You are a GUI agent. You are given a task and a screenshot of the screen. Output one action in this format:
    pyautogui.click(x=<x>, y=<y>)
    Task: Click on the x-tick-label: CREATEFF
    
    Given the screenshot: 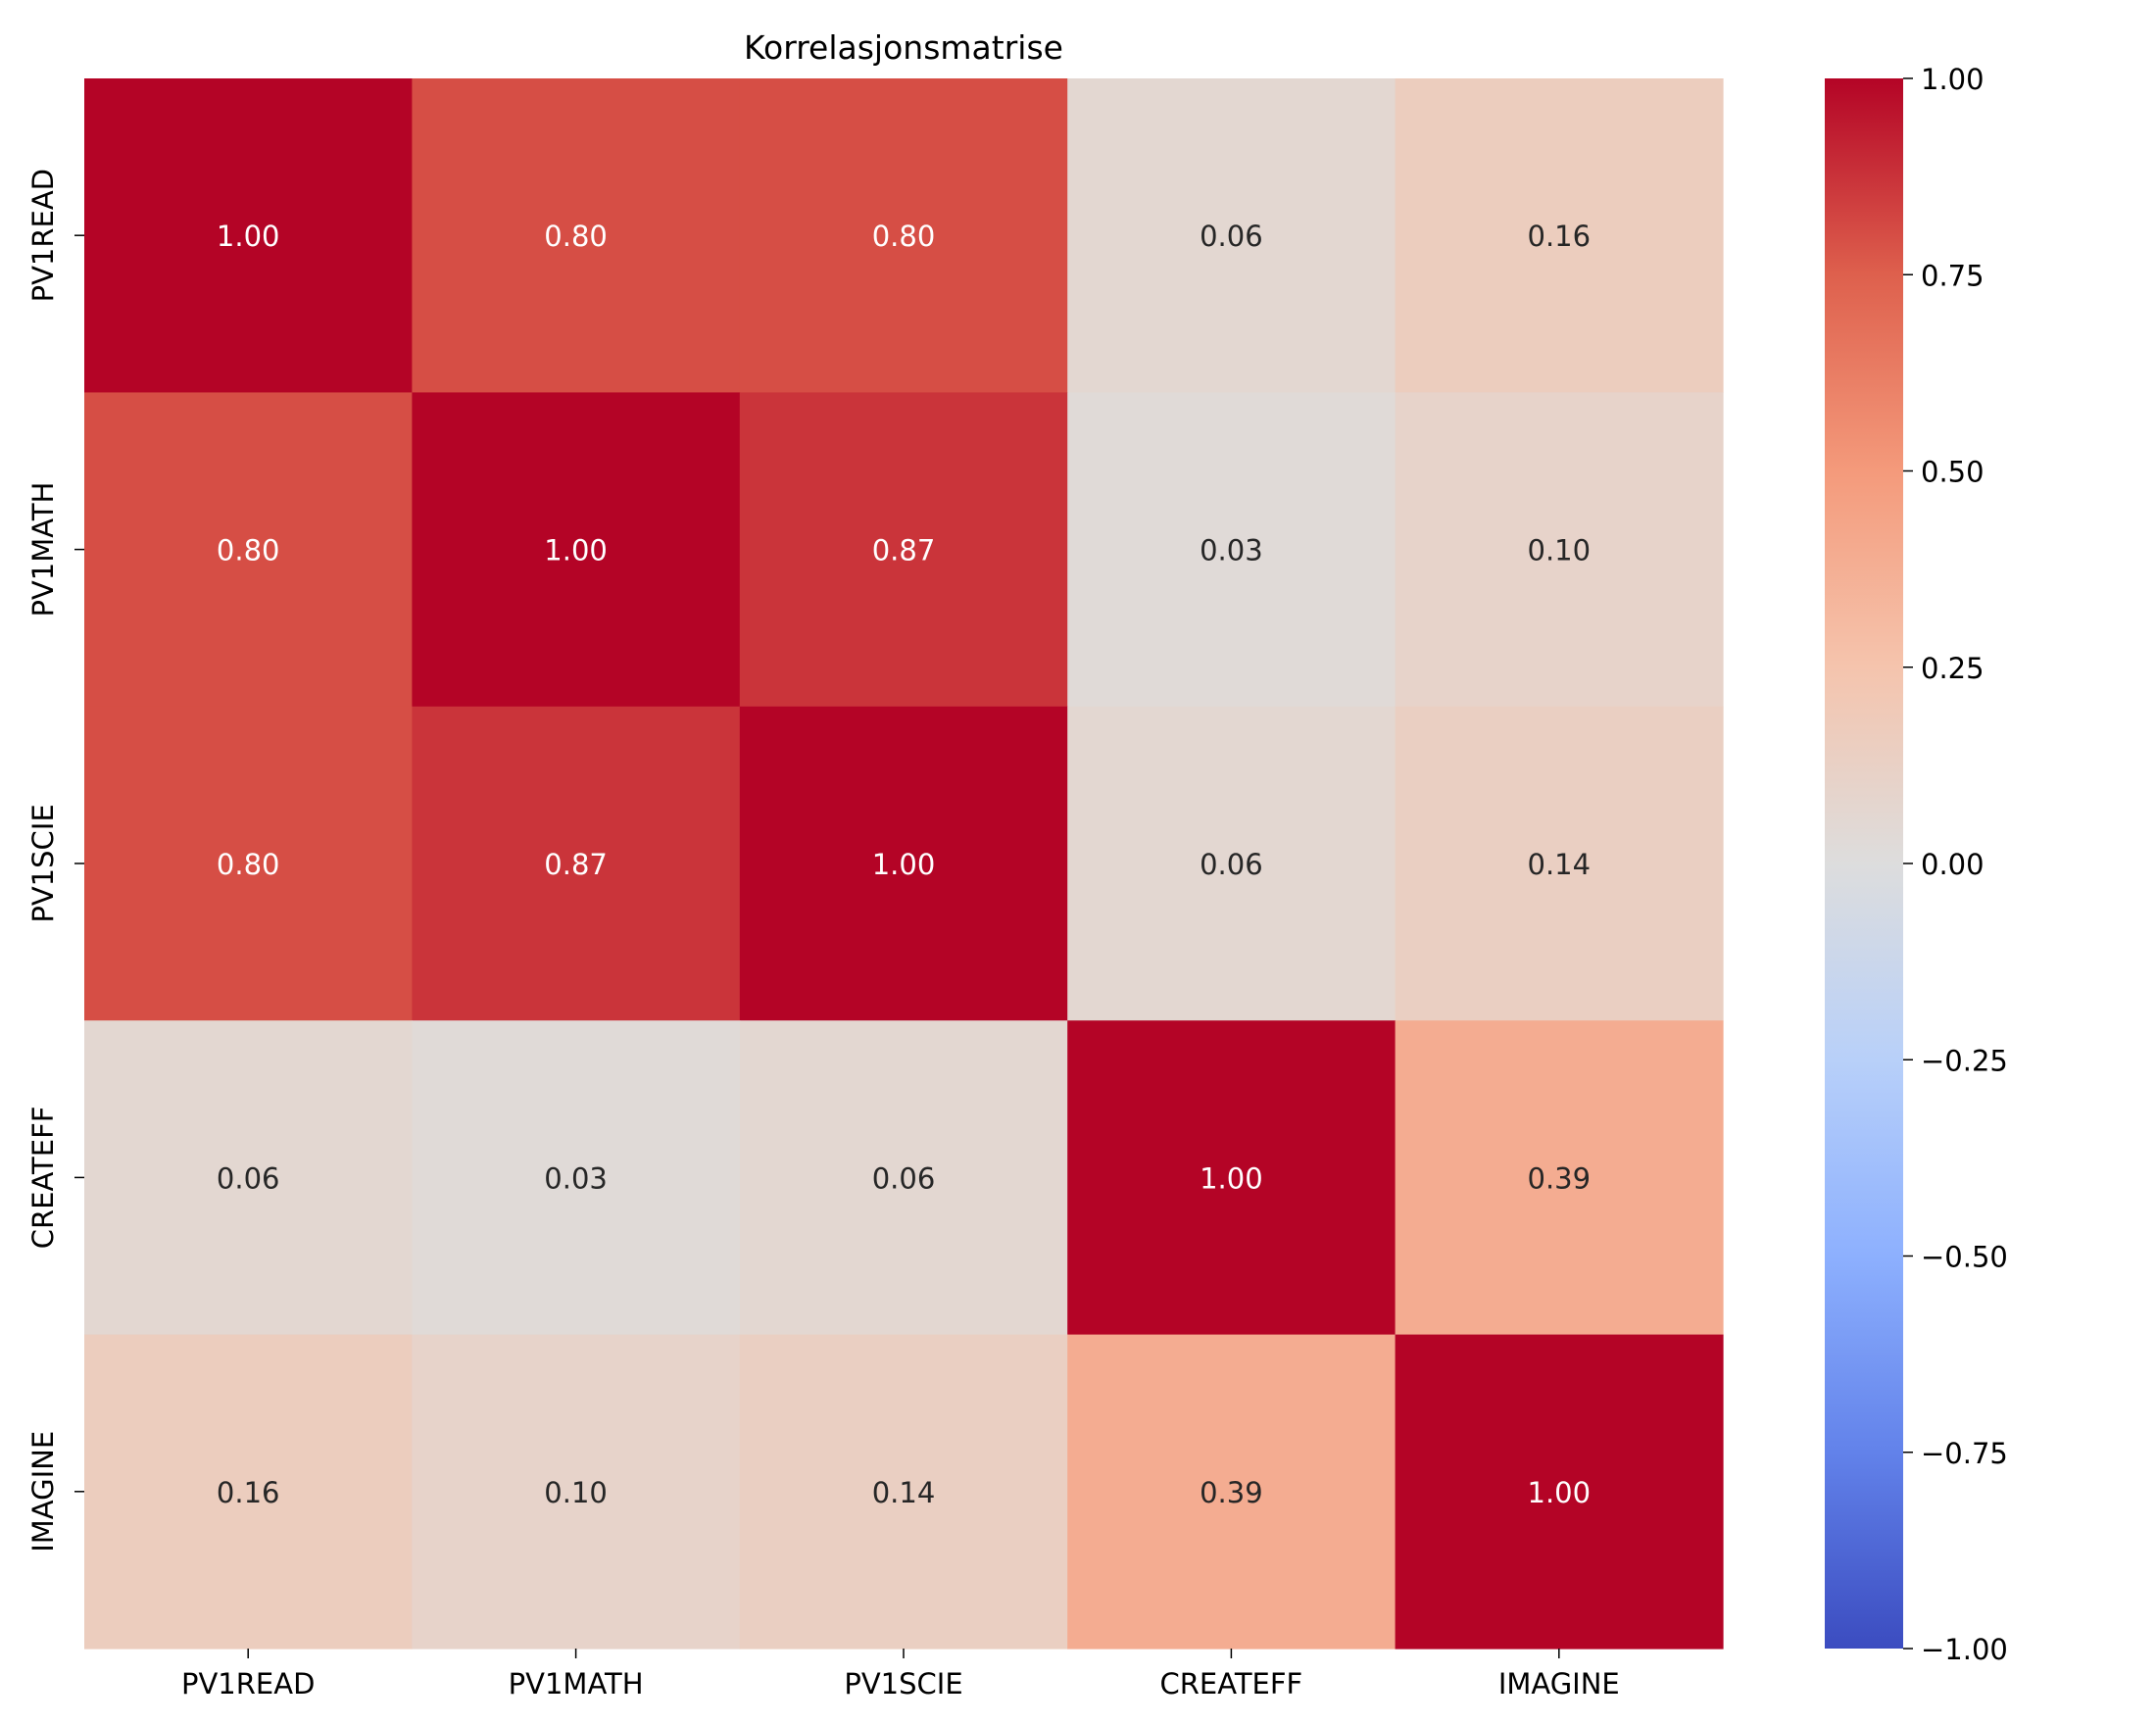 What is the action you would take?
    pyautogui.click(x=1231, y=1683)
    